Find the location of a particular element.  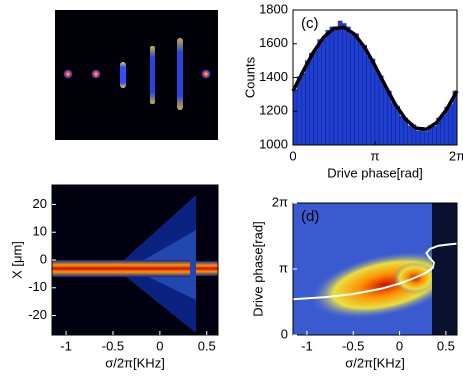

panel-label: (c) is located at coordinates (310, 23).